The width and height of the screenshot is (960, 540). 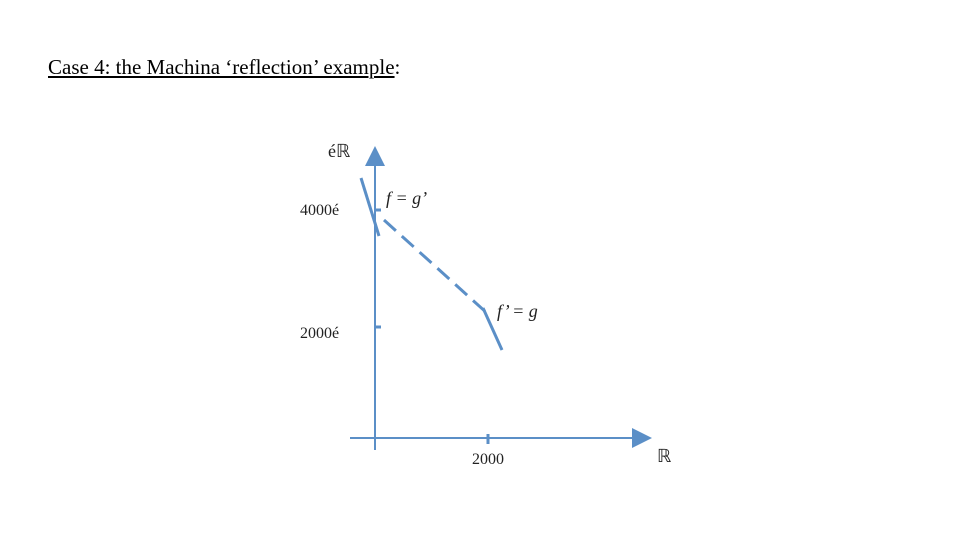 What do you see at coordinates (339, 151) in the screenshot?
I see `y-axis-label: éℝ` at bounding box center [339, 151].